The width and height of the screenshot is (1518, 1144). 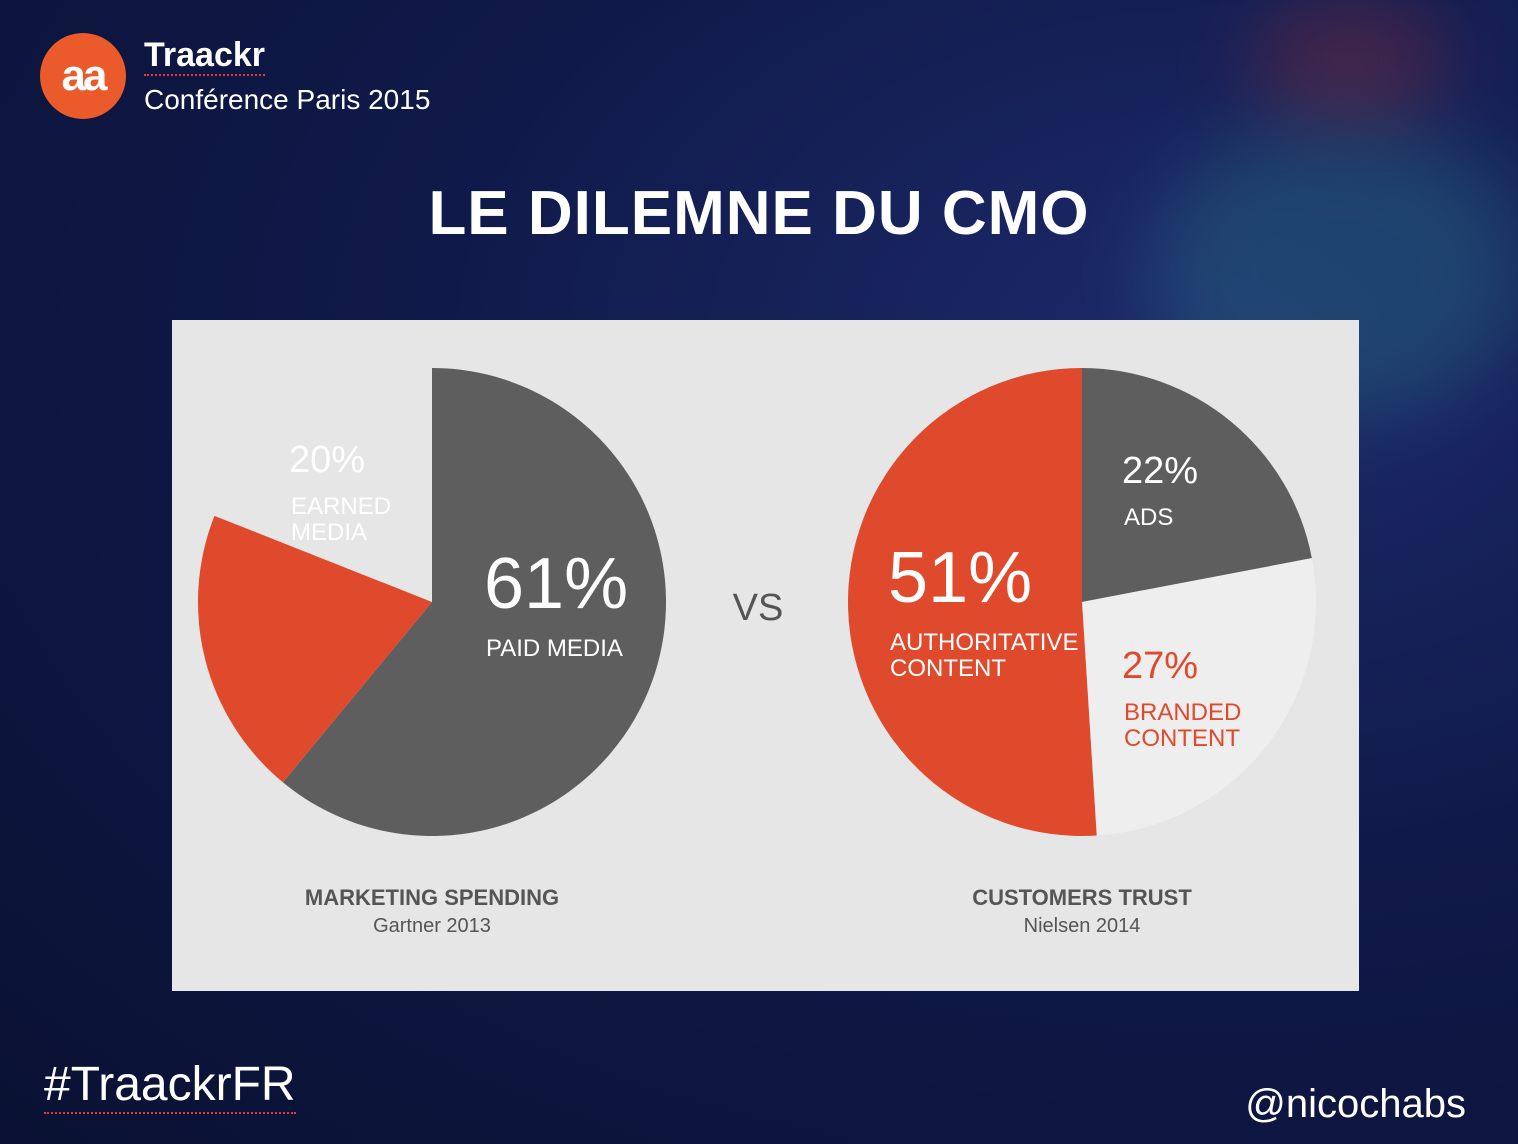 I want to click on vs-label: VS, so click(x=758, y=608).